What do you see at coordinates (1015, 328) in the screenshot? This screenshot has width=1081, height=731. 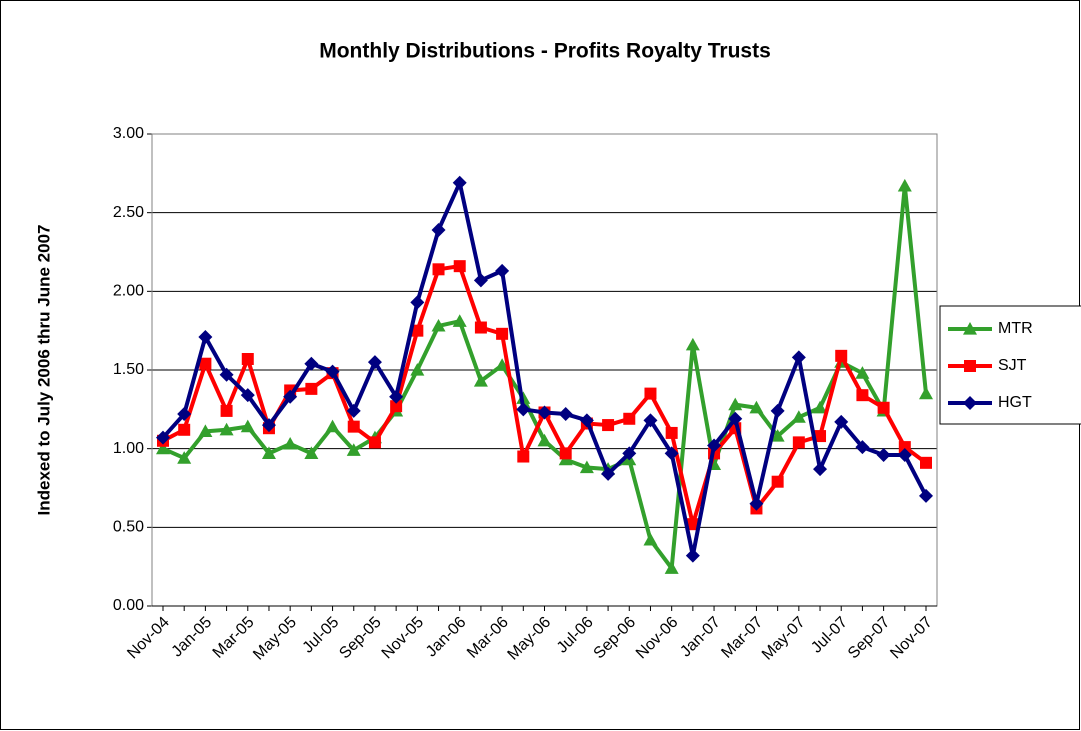 I see `legend-label: MTR` at bounding box center [1015, 328].